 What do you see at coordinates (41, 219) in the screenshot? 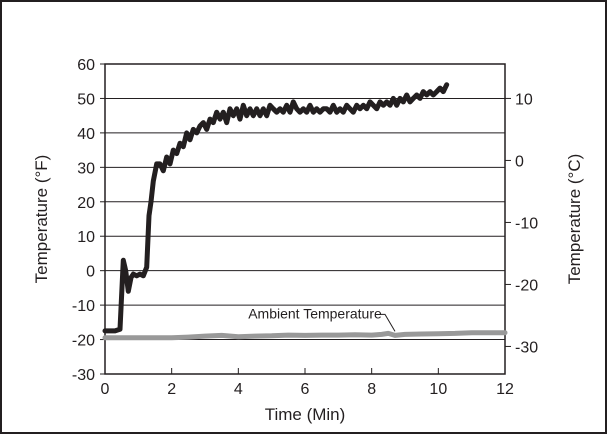
I see `y-axis-title-left: Temperature (°F)` at bounding box center [41, 219].